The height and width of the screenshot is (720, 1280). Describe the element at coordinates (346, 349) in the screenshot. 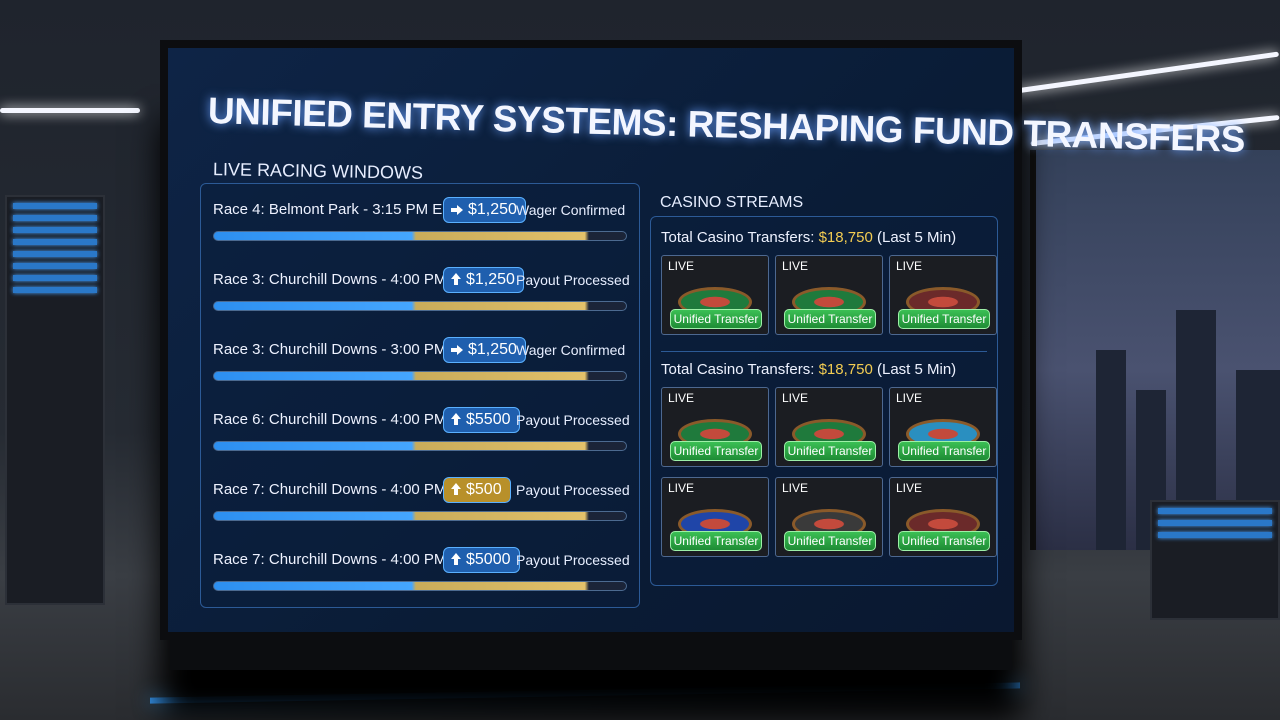

I see `race-label: Race 3: Churchill Downs - 3:00 PM EST` at that location.